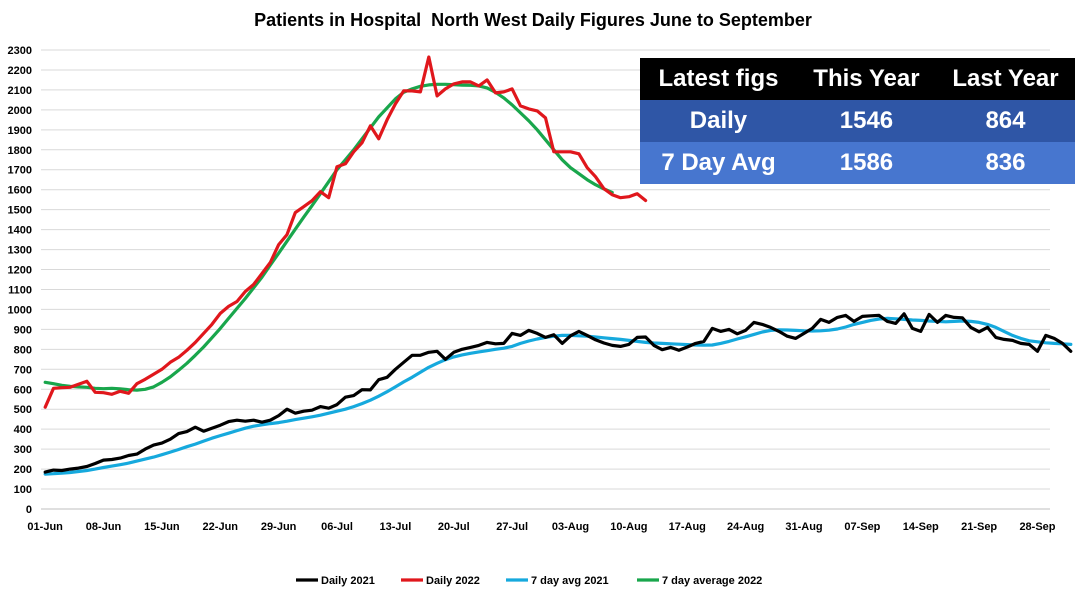 This screenshot has height=600, width=1076. What do you see at coordinates (862, 527) in the screenshot?
I see `x-tick-label: 07-Sep` at bounding box center [862, 527].